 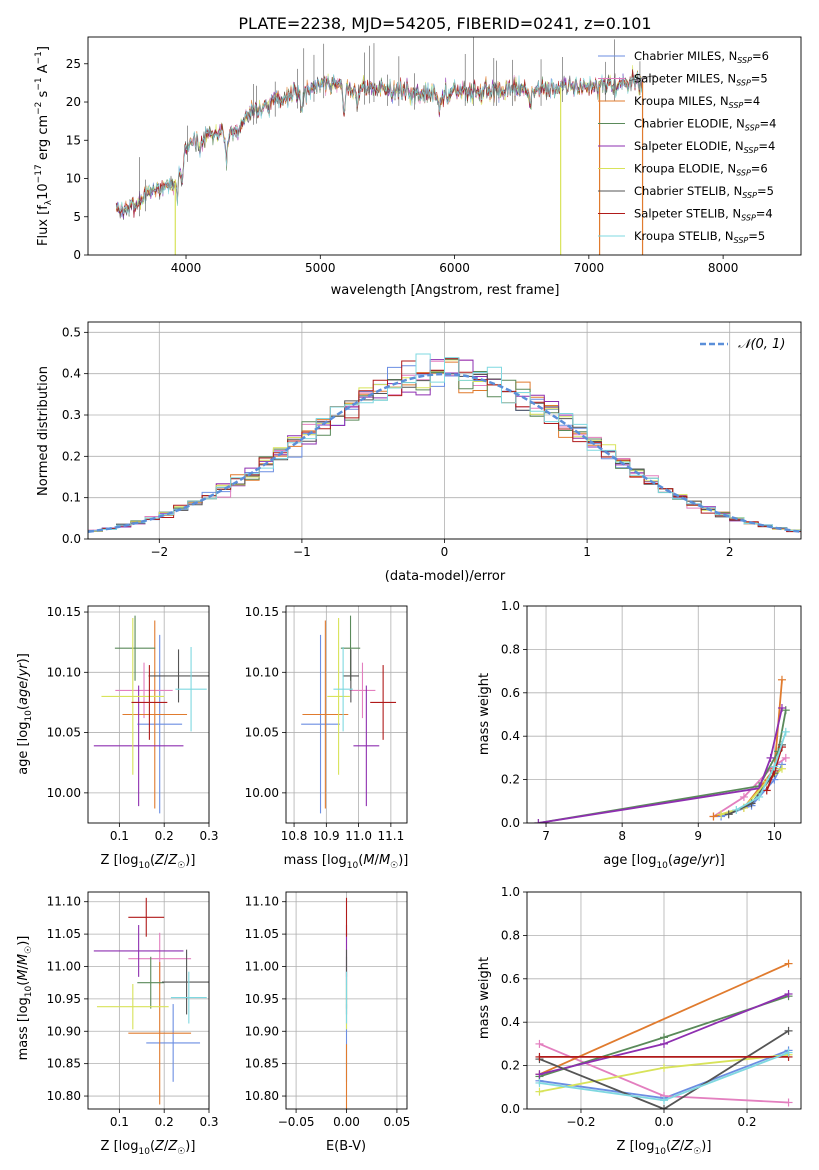 I want to click on y-tick-label: 0.5, so click(x=71, y=332).